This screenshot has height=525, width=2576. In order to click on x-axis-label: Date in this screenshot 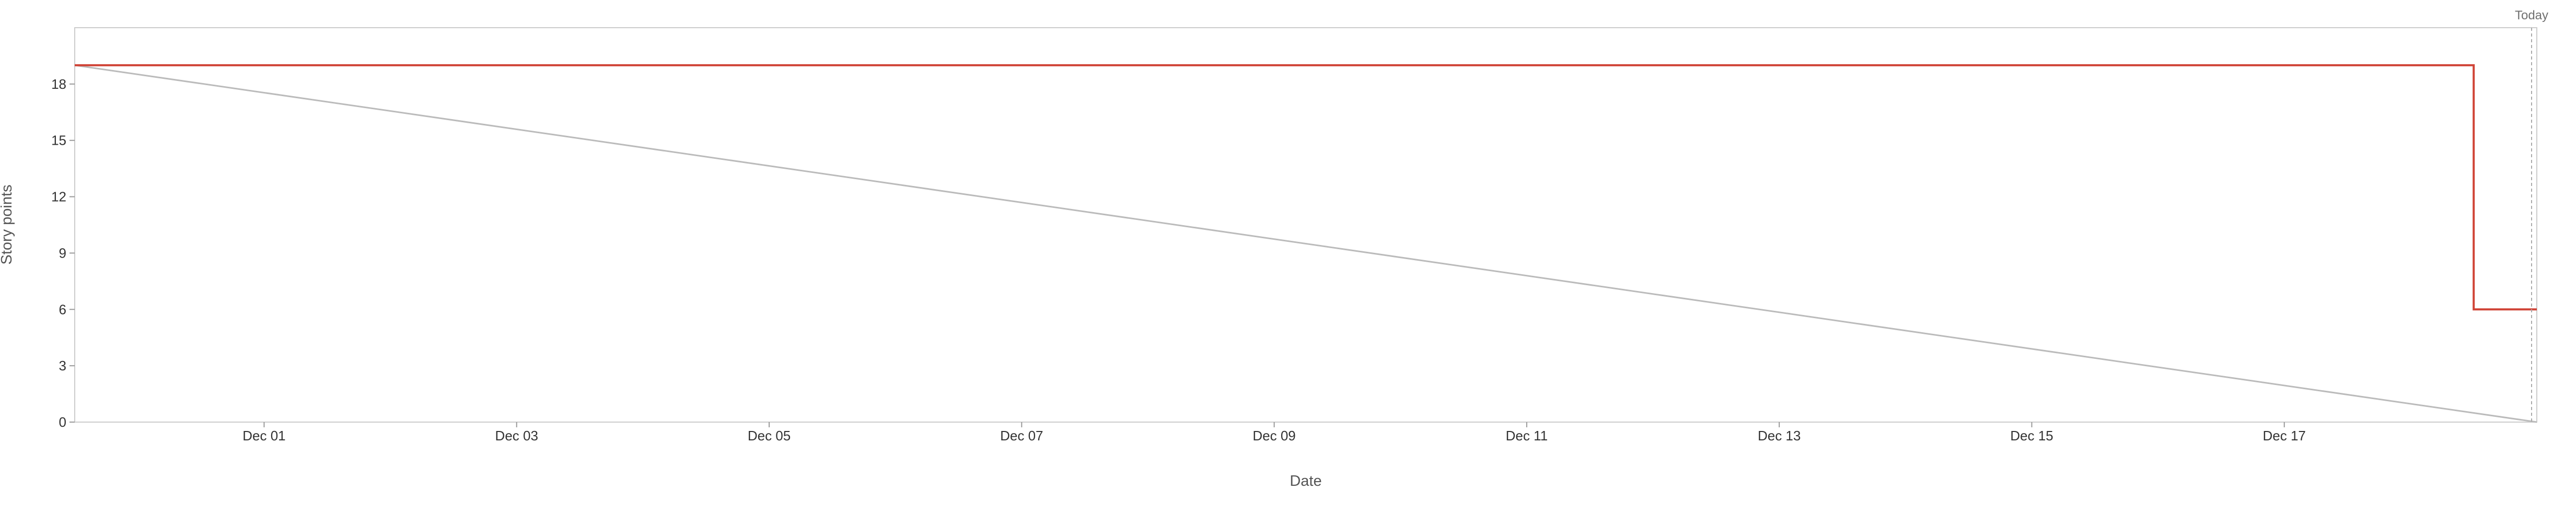, I will do `click(1305, 481)`.